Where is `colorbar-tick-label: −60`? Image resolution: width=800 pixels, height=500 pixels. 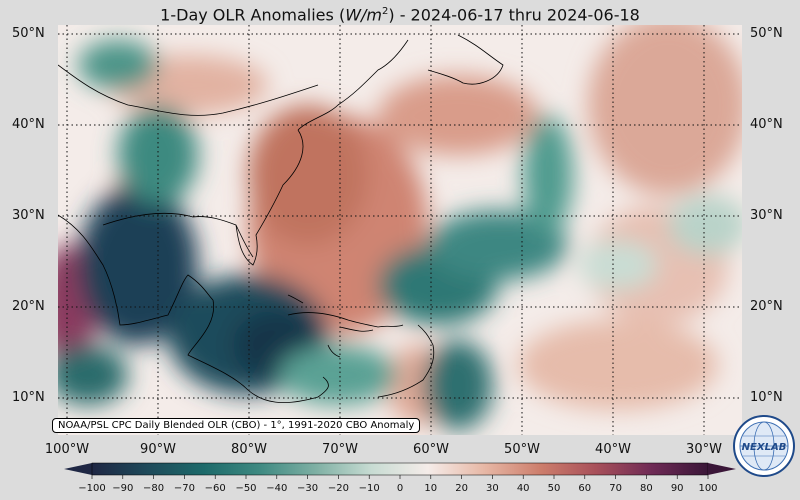 colorbar-tick-label: −60 is located at coordinates (215, 488).